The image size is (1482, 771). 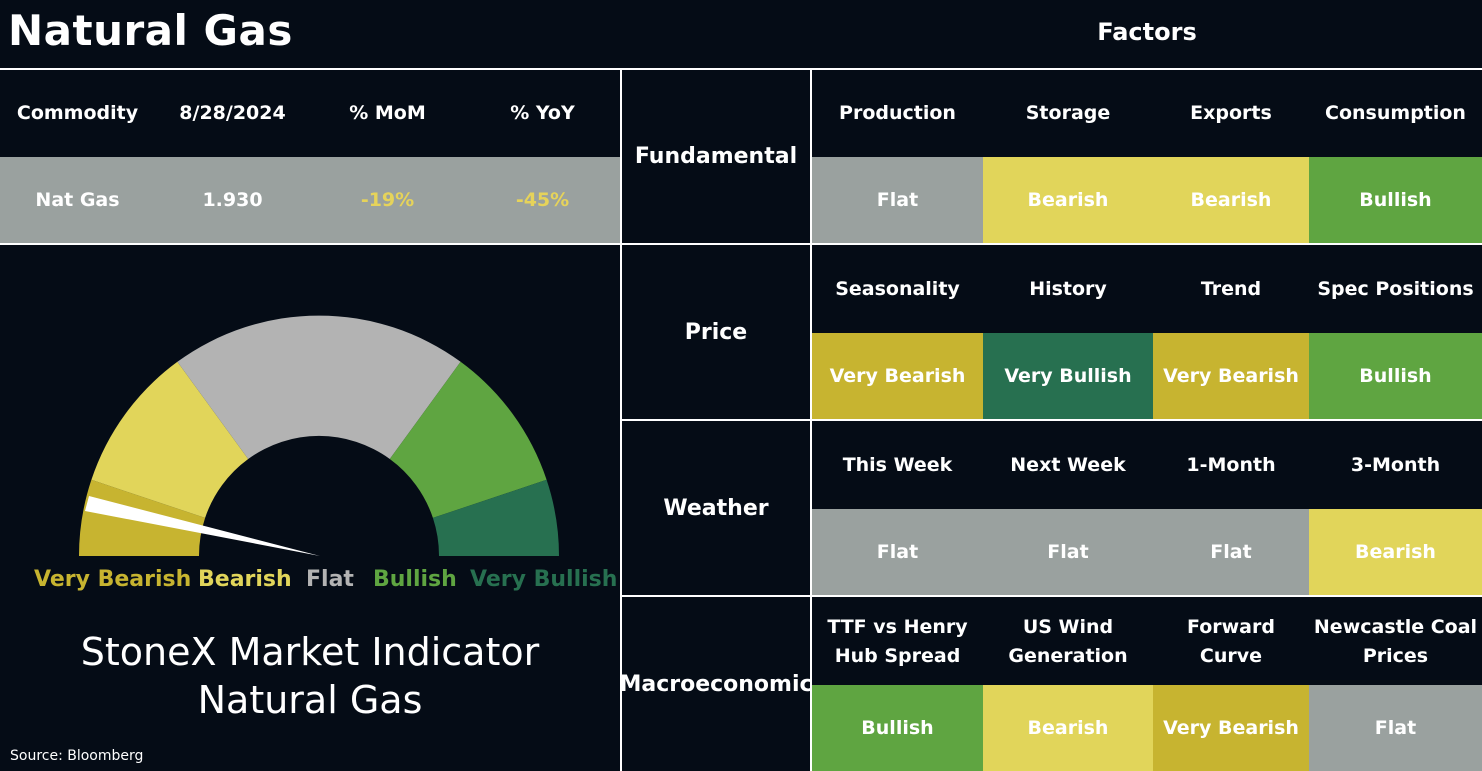 What do you see at coordinates (202, 526) in the screenshot?
I see `gauge-needle` at bounding box center [202, 526].